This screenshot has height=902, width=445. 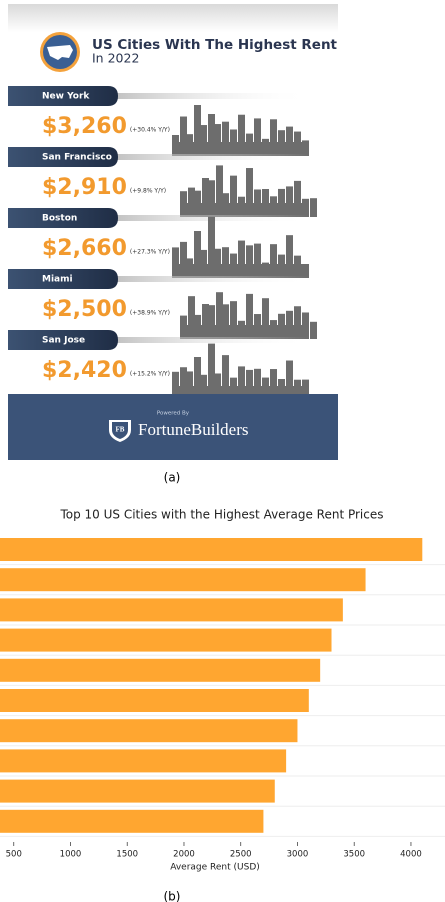 I want to click on city-change: (+27.3% Y/Y), so click(x=150, y=252).